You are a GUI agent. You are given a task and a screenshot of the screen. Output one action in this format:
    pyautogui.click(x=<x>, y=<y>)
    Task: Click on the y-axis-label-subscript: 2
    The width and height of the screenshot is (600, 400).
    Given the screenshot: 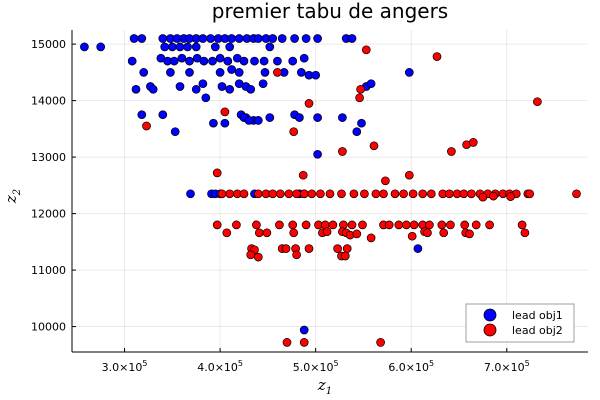 What is the action you would take?
    pyautogui.click(x=17, y=192)
    